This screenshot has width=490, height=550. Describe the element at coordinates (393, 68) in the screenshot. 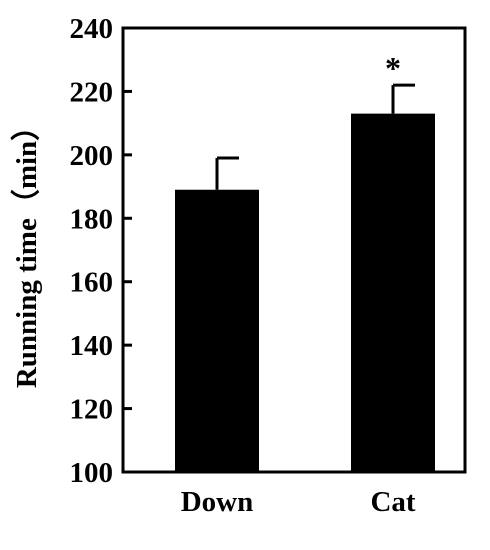

I see `significance-marker: *` at that location.